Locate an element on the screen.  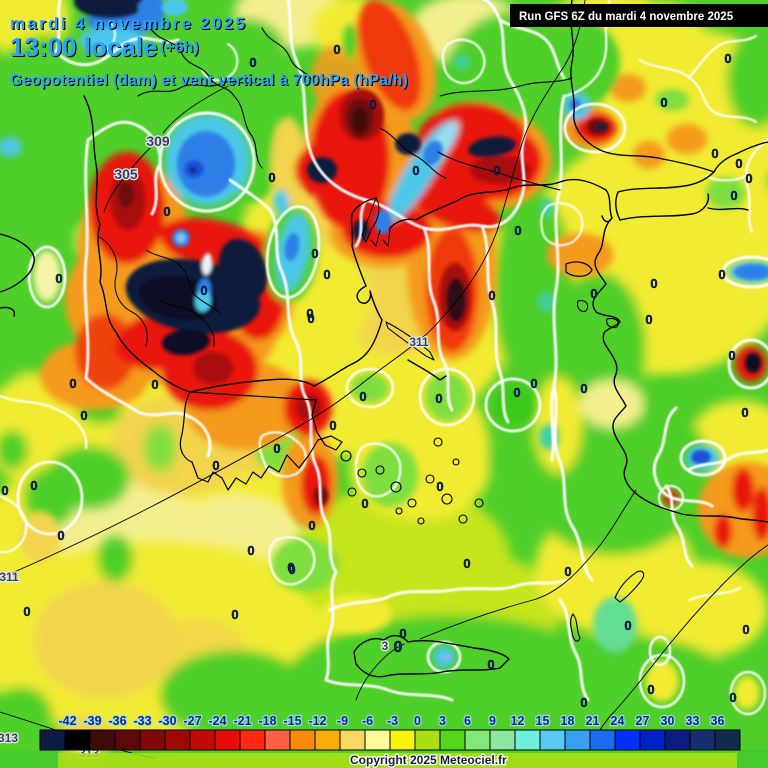
svg-text: (+6h) is located at coordinates (180, 48).